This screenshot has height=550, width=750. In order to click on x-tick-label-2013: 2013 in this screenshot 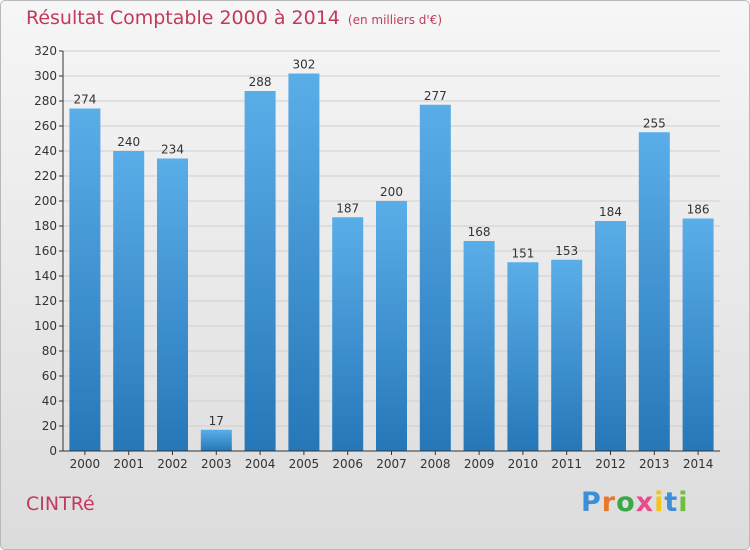, I will do `click(654, 464)`.